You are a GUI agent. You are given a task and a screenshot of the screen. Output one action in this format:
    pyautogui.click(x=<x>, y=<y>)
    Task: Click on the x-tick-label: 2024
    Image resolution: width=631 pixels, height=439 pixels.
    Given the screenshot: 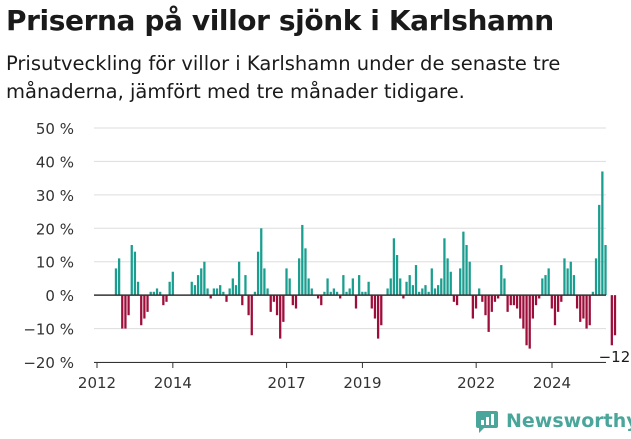 What is the action you would take?
    pyautogui.click(x=552, y=383)
    